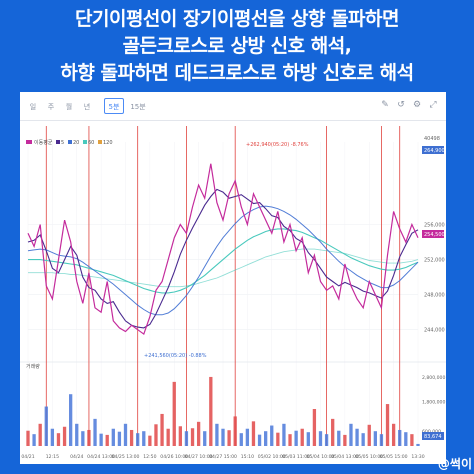 The width and height of the screenshot is (474, 474). What do you see at coordinates (29, 142) in the screenshot?
I see `legend-swatch-price` at bounding box center [29, 142].